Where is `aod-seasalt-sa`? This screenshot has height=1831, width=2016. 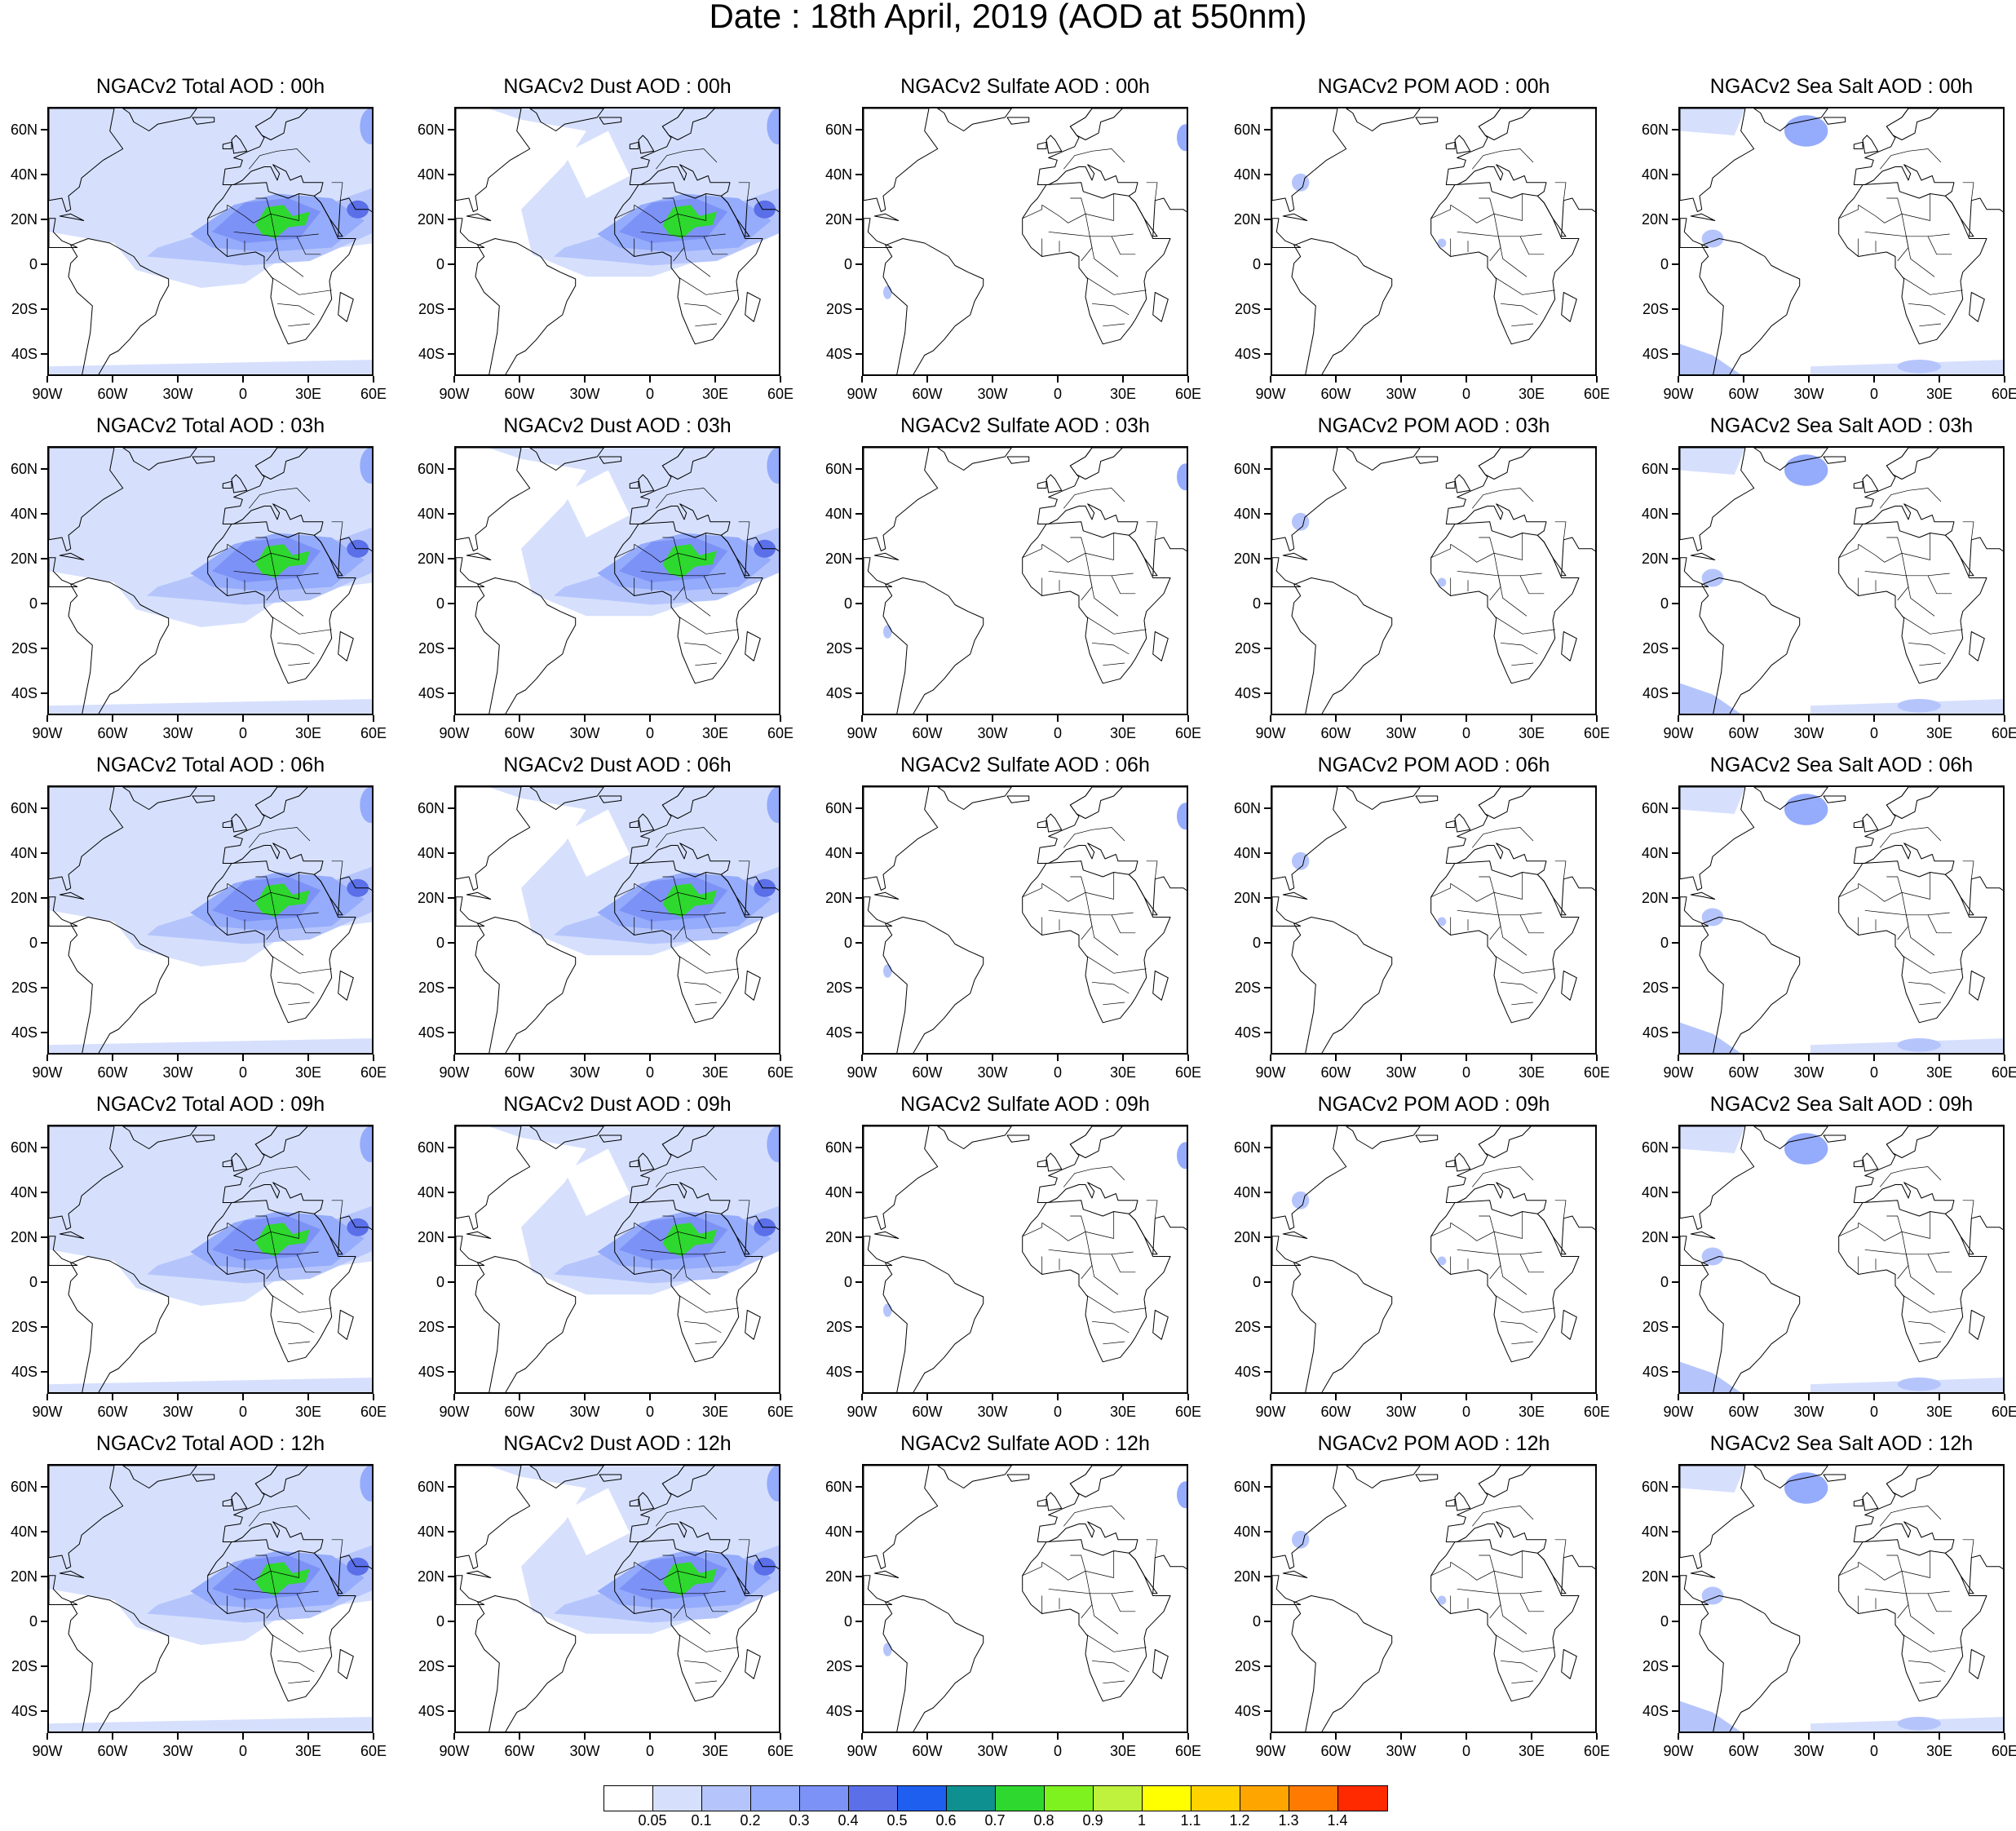
aod-seasalt-sa is located at coordinates (1919, 367).